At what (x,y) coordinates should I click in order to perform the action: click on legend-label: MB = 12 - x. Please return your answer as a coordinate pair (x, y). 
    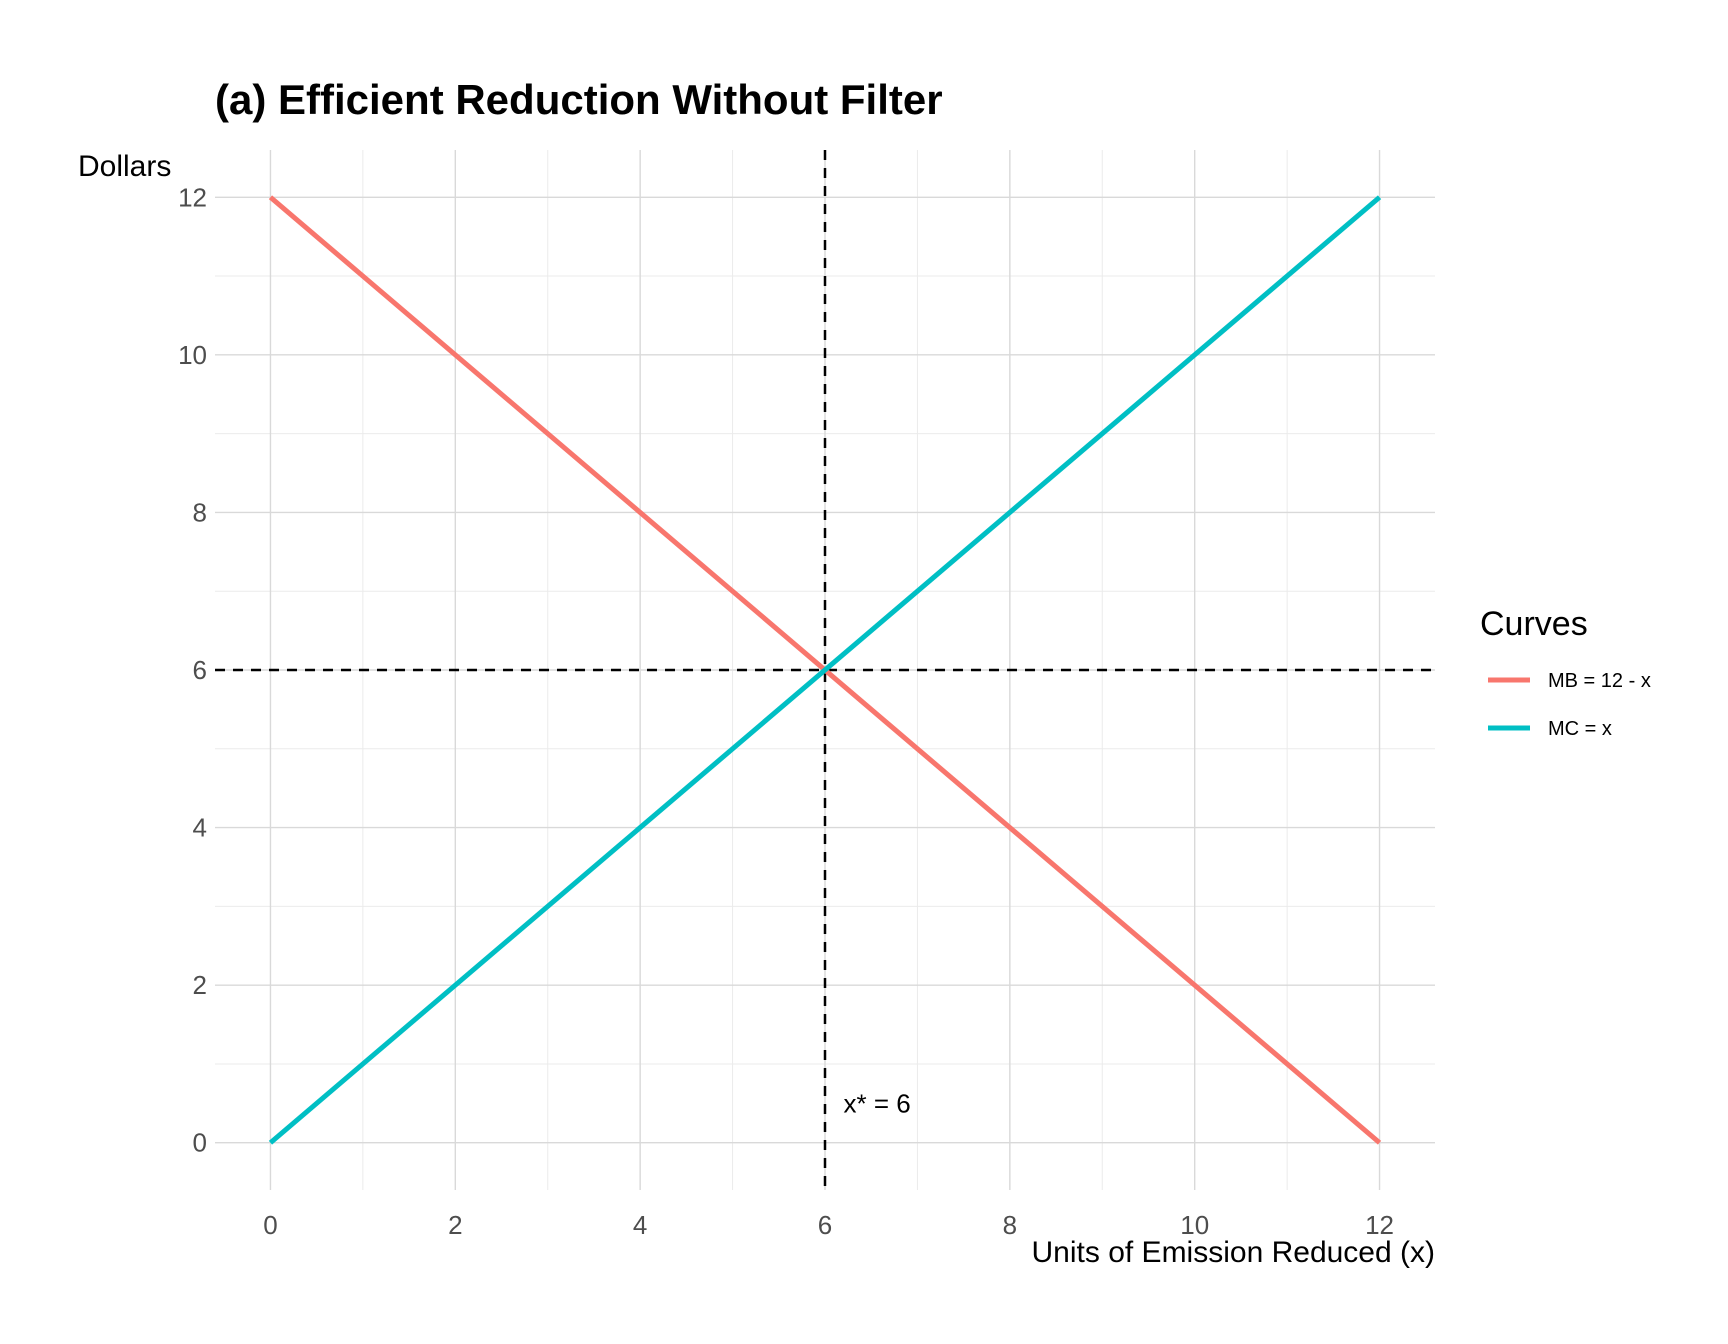
    Looking at the image, I should click on (1599, 681).